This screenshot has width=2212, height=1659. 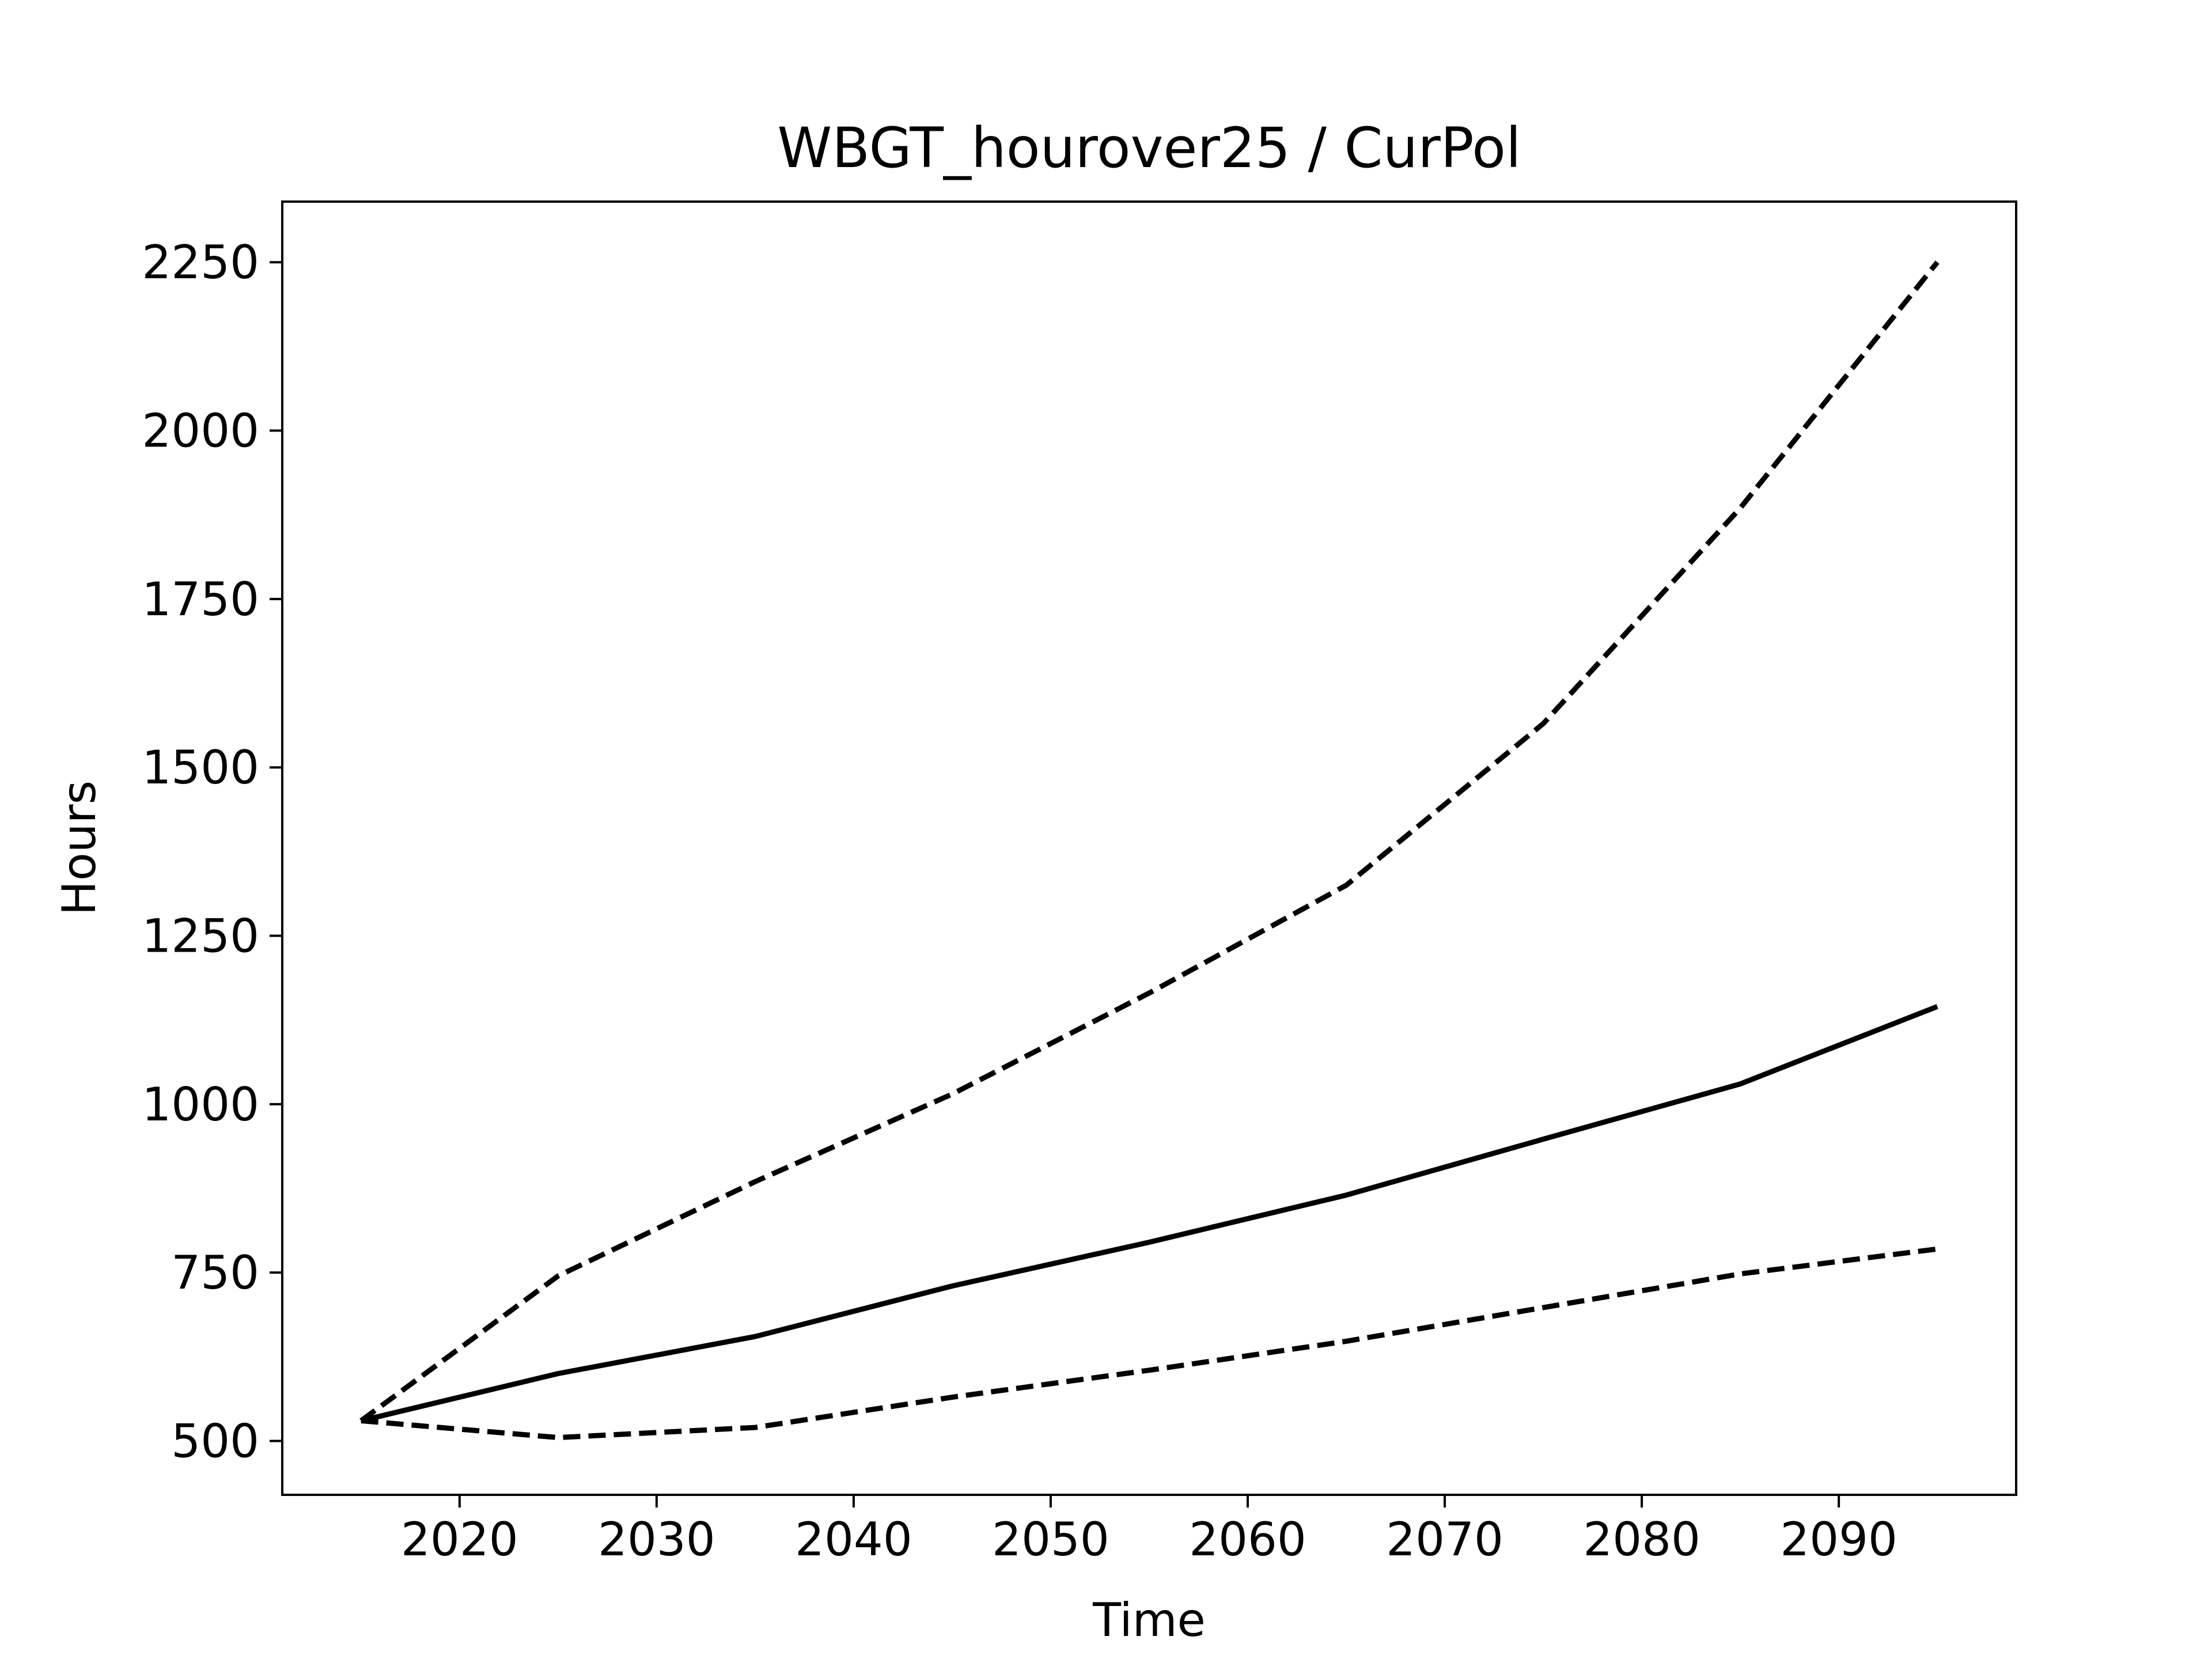 I want to click on x-tick-label: 2080, so click(x=1641, y=1539).